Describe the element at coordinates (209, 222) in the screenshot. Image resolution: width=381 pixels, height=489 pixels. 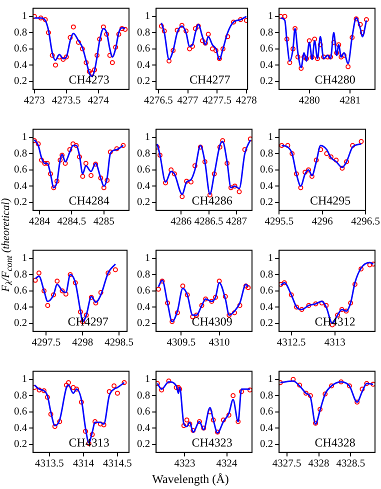
I see `x-tick-label: 4286.5` at that location.